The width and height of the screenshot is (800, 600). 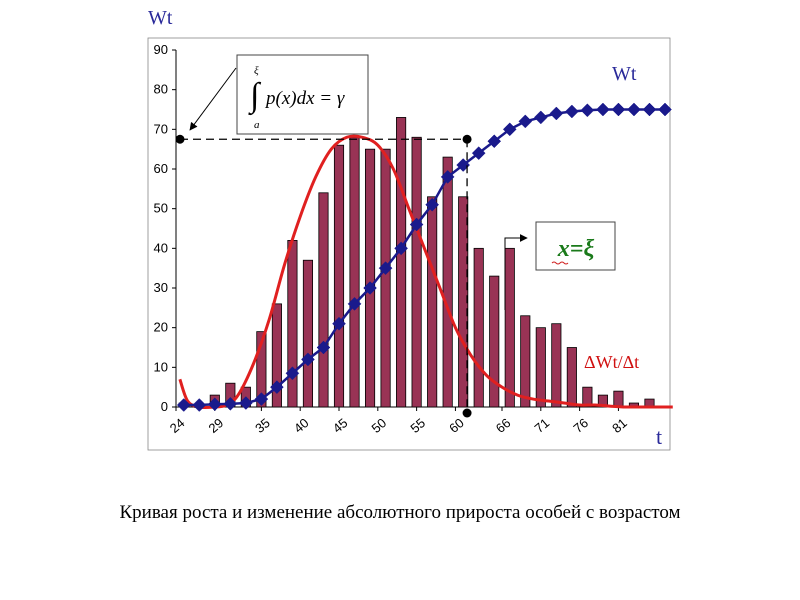 What do you see at coordinates (213, 99) in the screenshot?
I see `gamma-arrow` at bounding box center [213, 99].